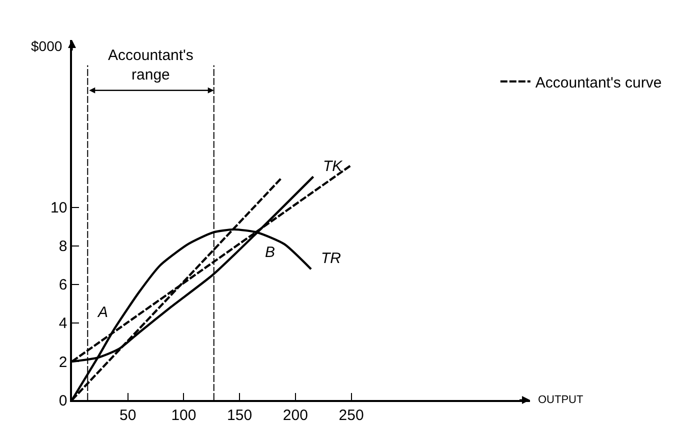 The width and height of the screenshot is (688, 436). I want to click on y-axis-title: $000, so click(46, 46).